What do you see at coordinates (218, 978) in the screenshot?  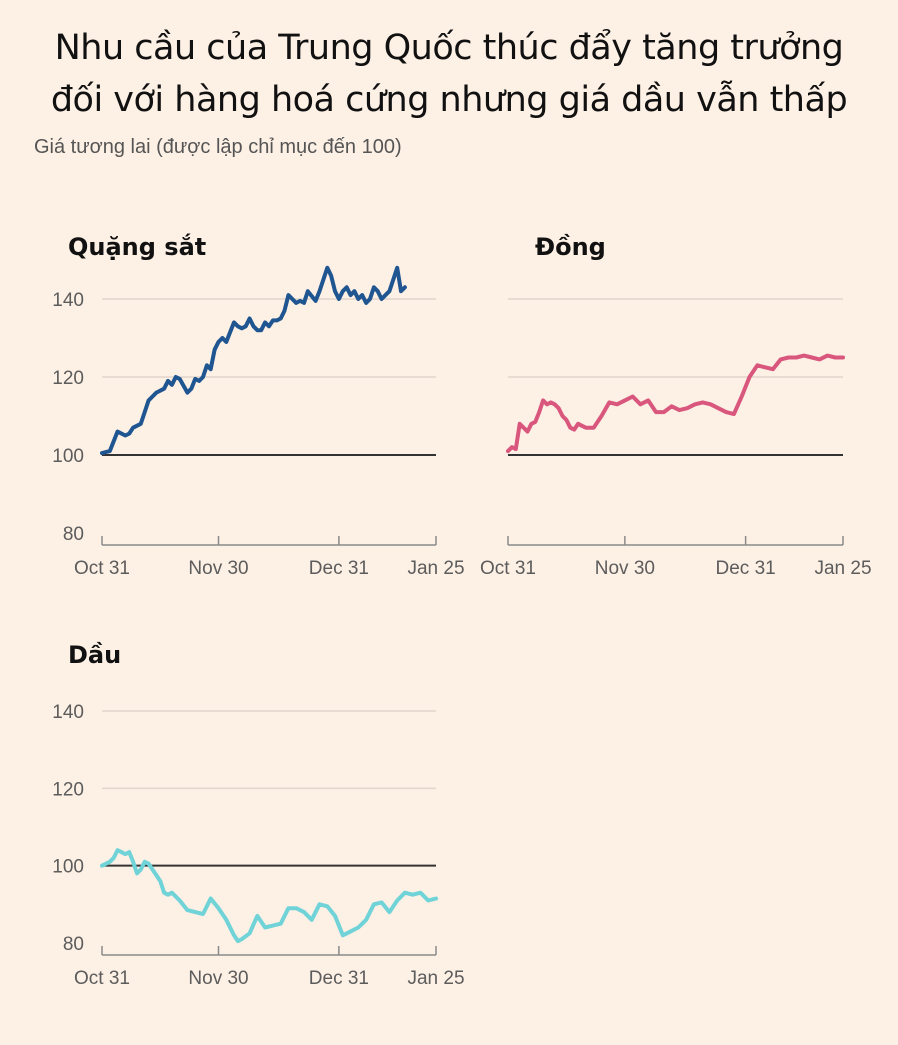 I see `oil-x-tick-label: Nov 30` at bounding box center [218, 978].